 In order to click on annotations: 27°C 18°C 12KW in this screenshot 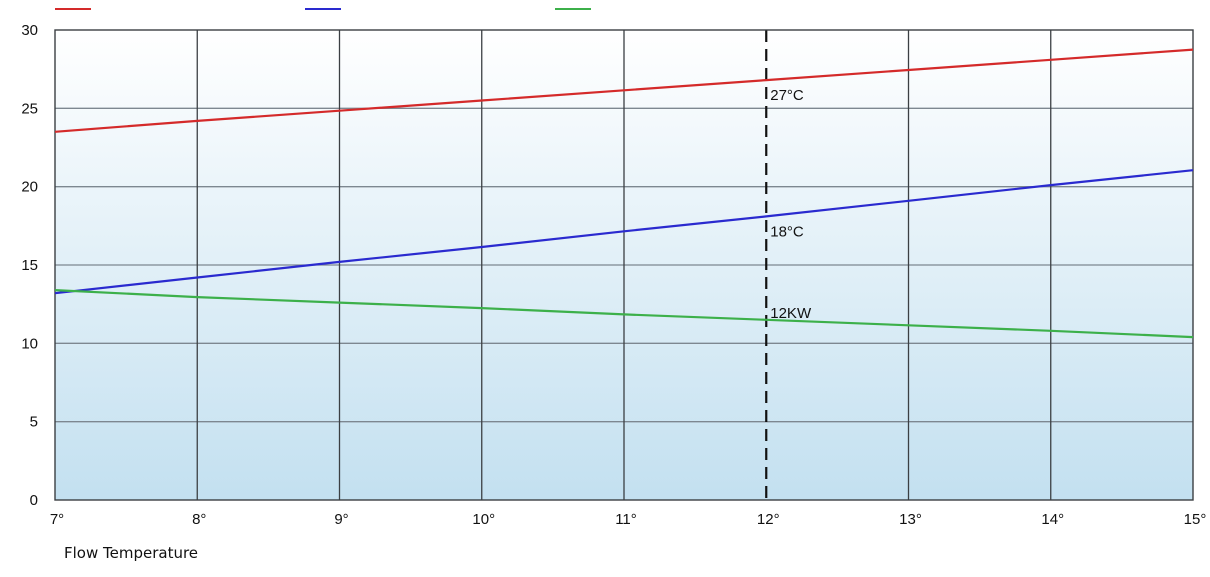, I will do `click(791, 204)`.